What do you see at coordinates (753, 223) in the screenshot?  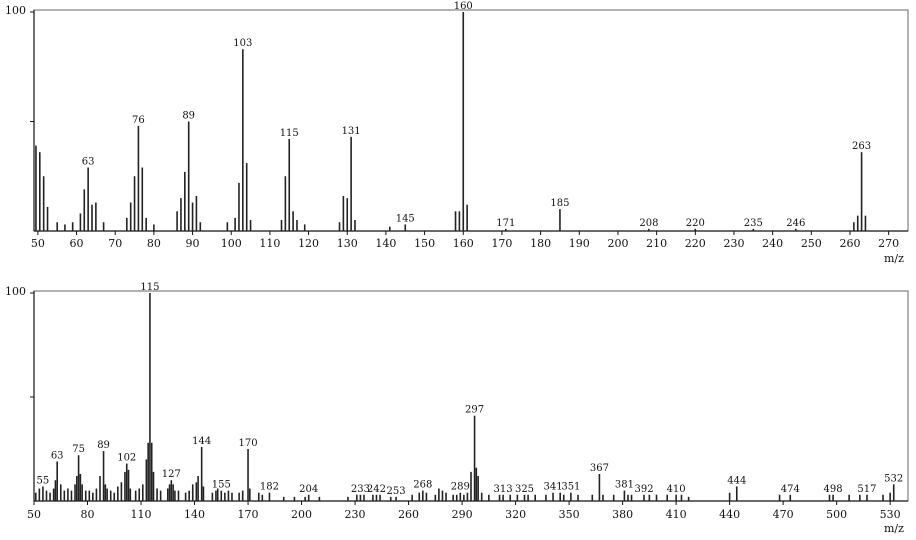 I see `peak-label: 235` at bounding box center [753, 223].